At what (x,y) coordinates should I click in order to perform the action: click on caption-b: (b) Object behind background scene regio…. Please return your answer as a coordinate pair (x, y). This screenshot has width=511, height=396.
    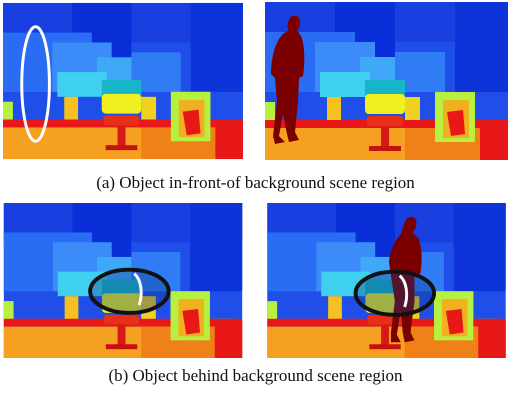
    Looking at the image, I should click on (255, 375).